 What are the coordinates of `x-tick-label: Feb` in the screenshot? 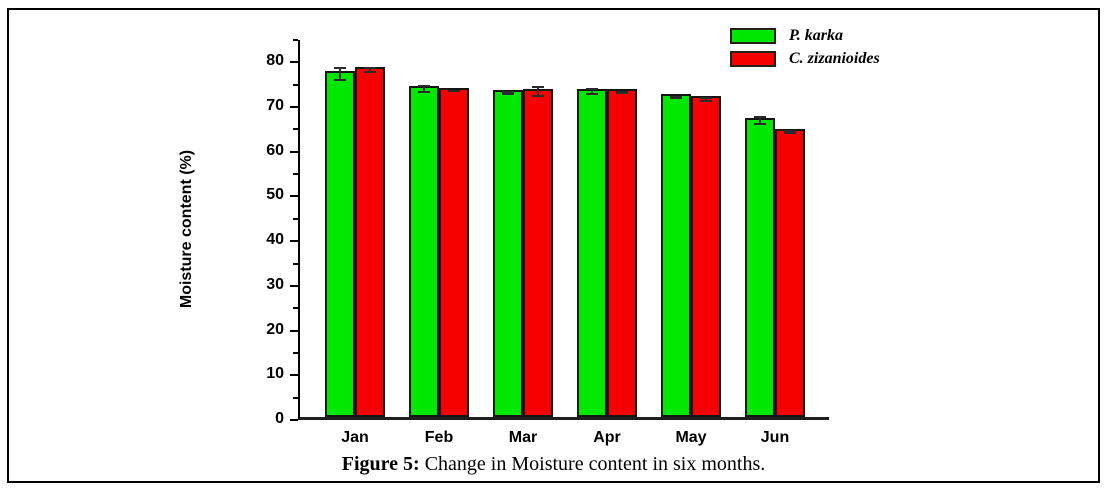 It's located at (439, 437).